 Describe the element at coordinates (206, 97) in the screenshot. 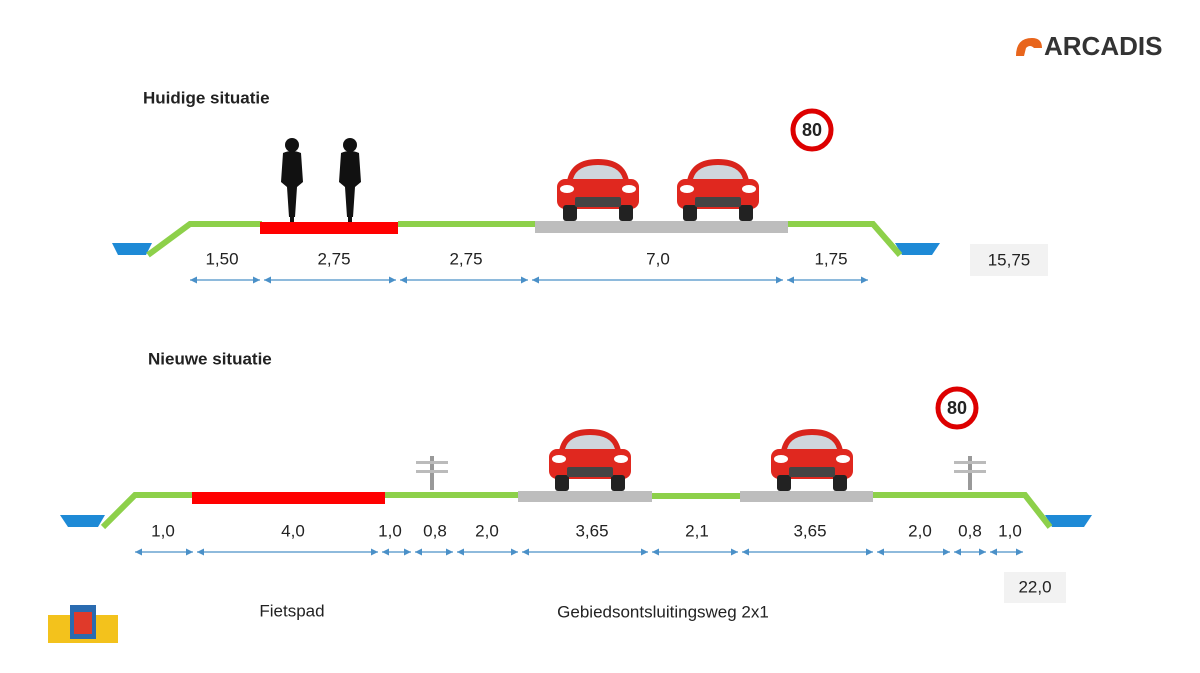

I see `section-title: Huidige situatie` at that location.